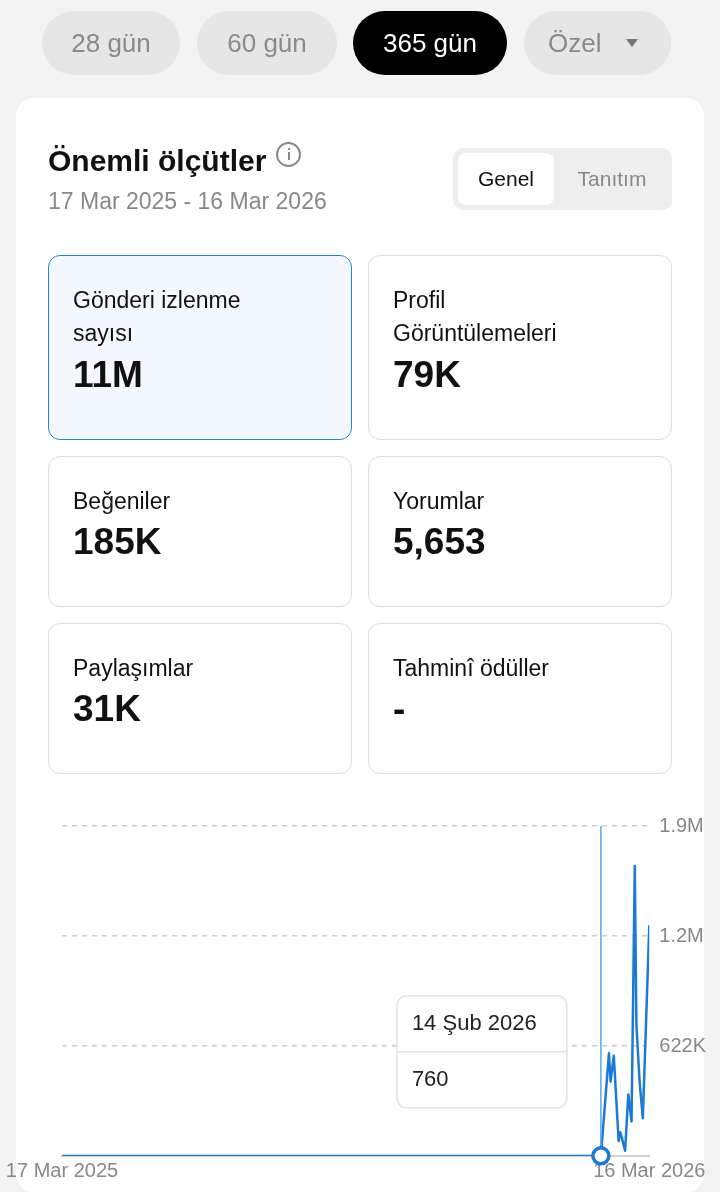  What do you see at coordinates (439, 501) in the screenshot?
I see `category-label: Yorumlar` at bounding box center [439, 501].